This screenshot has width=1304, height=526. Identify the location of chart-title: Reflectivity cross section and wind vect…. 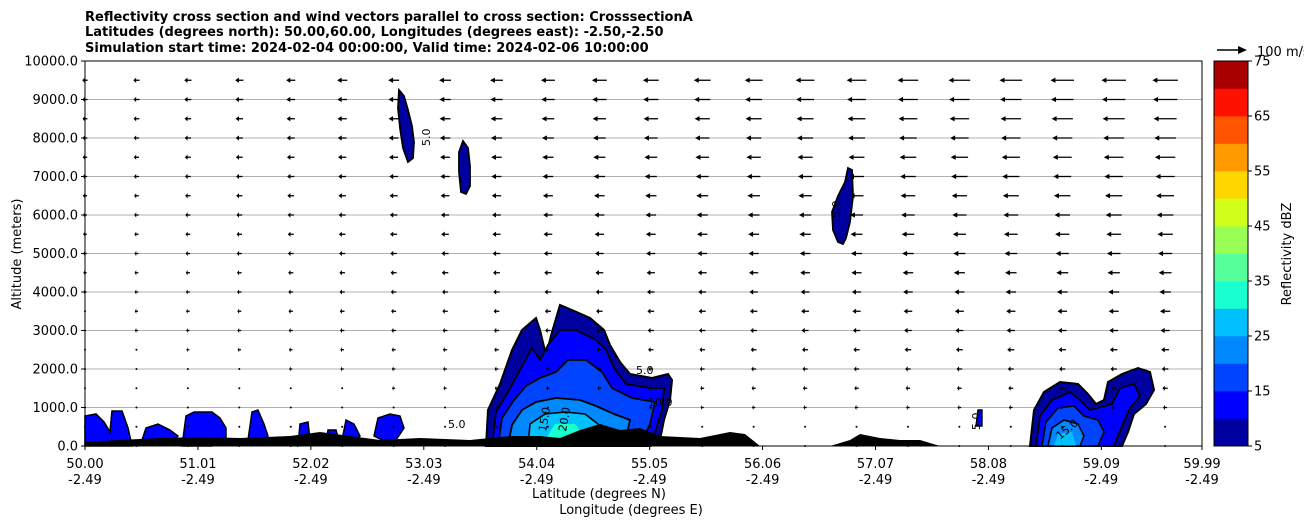
(389, 33).